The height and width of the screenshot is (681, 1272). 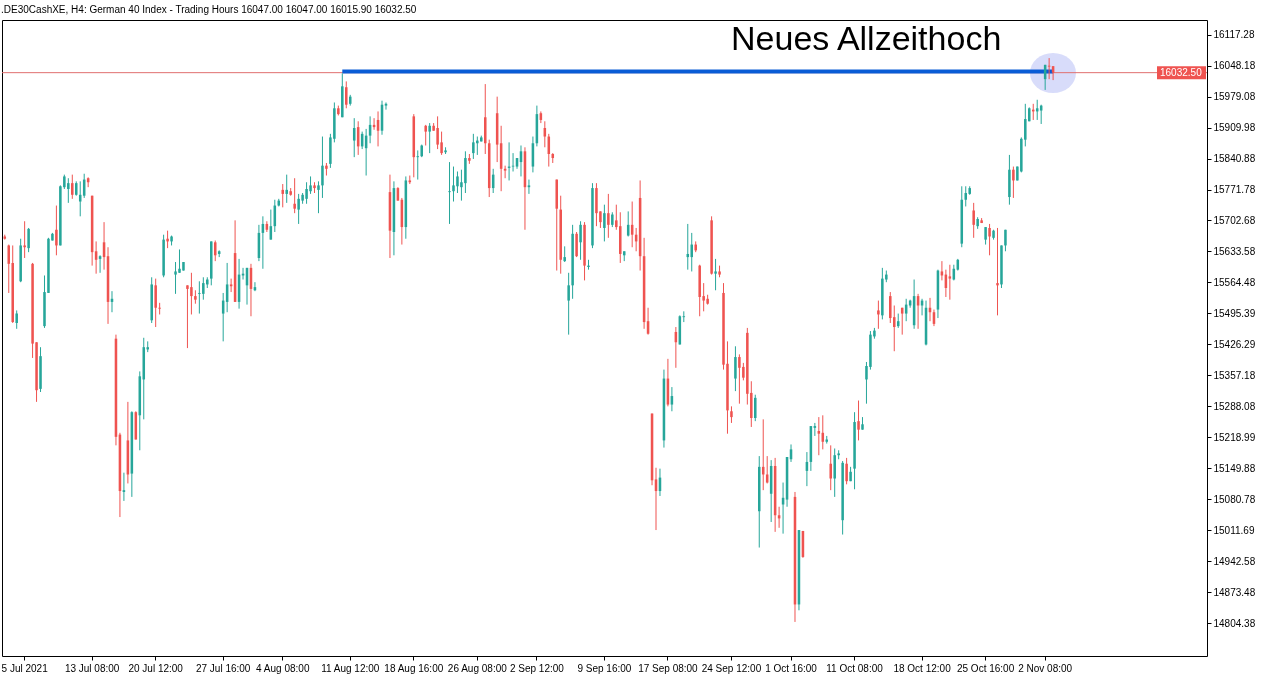 What do you see at coordinates (156, 668) in the screenshot?
I see `x-tick-label: 20 Jul 12:00` at bounding box center [156, 668].